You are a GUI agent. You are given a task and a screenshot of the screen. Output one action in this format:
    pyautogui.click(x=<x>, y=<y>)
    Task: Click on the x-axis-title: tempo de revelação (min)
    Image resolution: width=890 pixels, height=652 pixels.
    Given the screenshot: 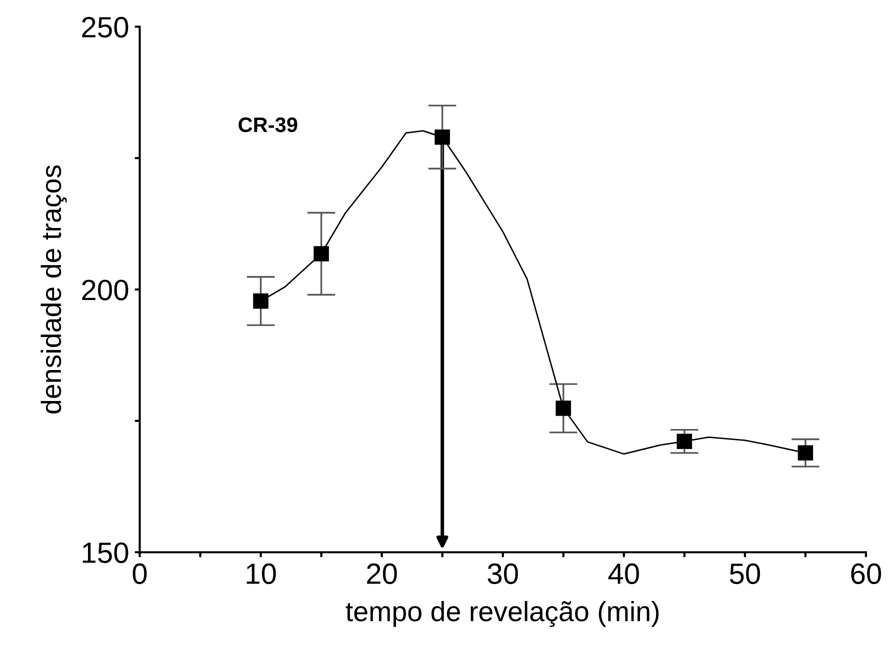 What is the action you would take?
    pyautogui.click(x=502, y=613)
    